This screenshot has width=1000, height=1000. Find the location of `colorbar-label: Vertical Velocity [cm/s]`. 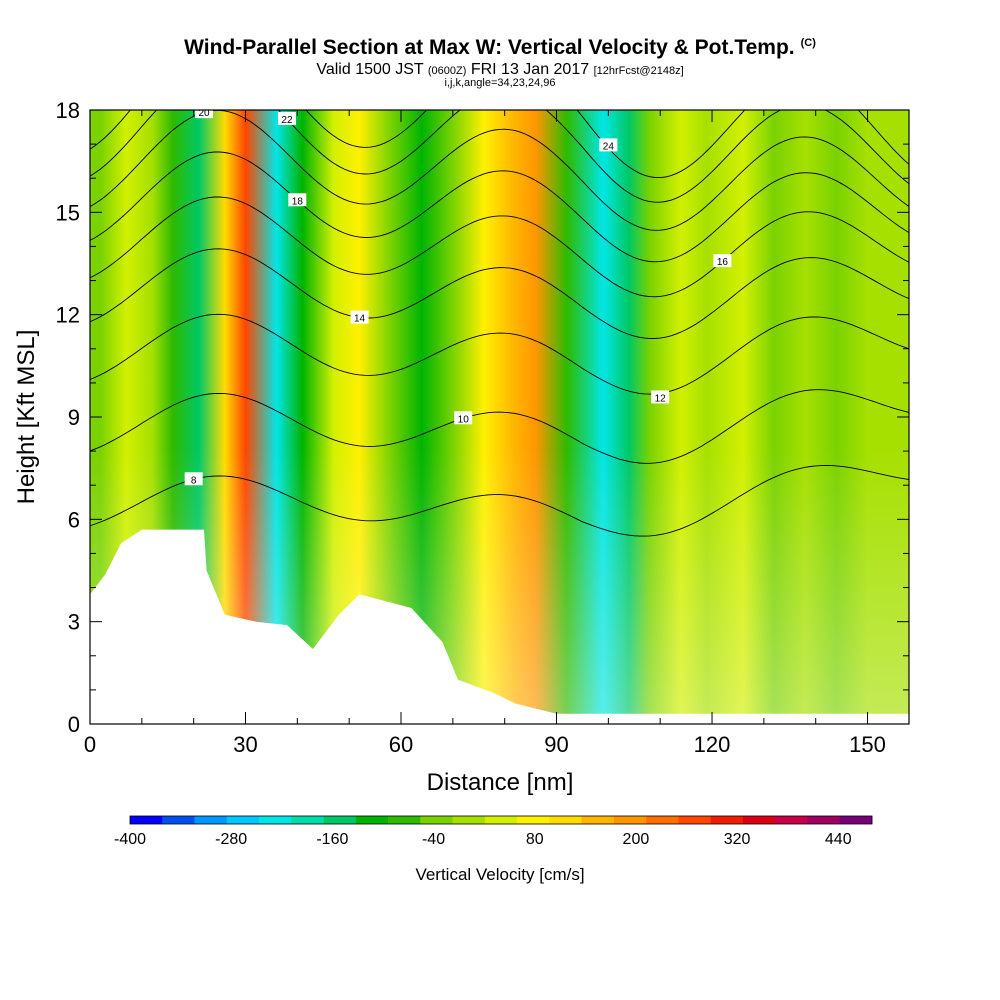

colorbar-label: Vertical Velocity [cm/s] is located at coordinates (499, 874).